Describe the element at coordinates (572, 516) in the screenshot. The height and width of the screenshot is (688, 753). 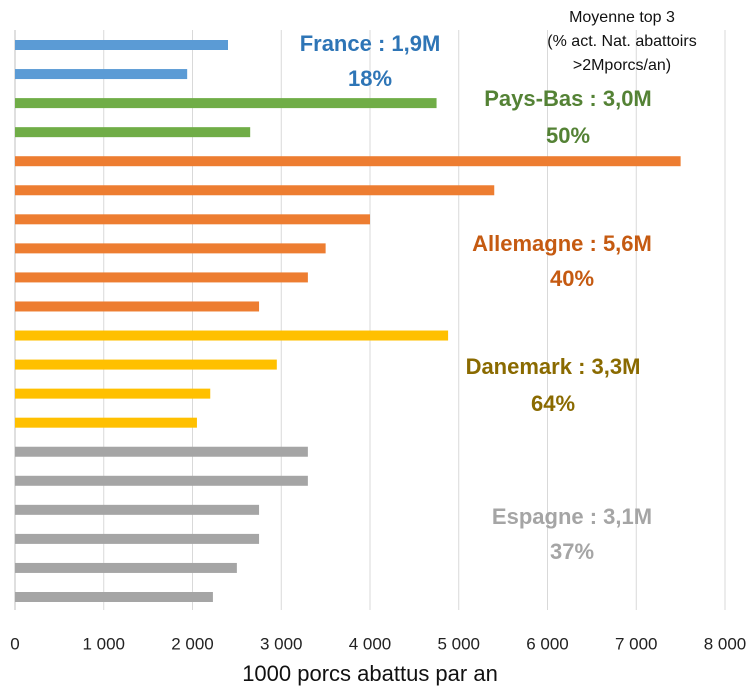
I see `annotation-label: Espagne : 3,1M` at that location.